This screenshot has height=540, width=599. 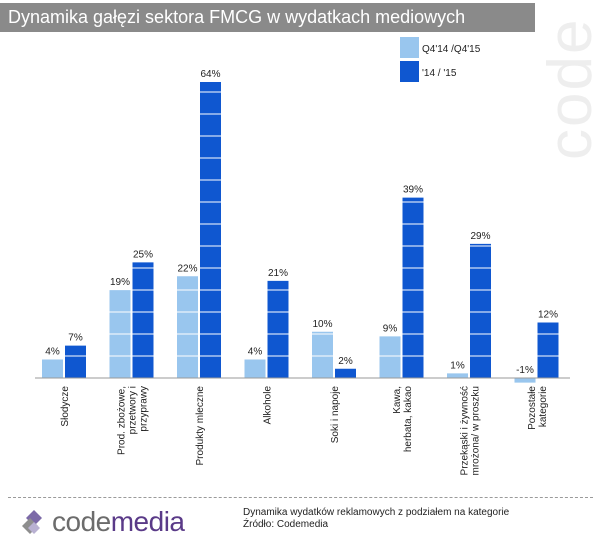 I want to click on category-label-line: Prod. zbożowe,, so click(x=122, y=420).